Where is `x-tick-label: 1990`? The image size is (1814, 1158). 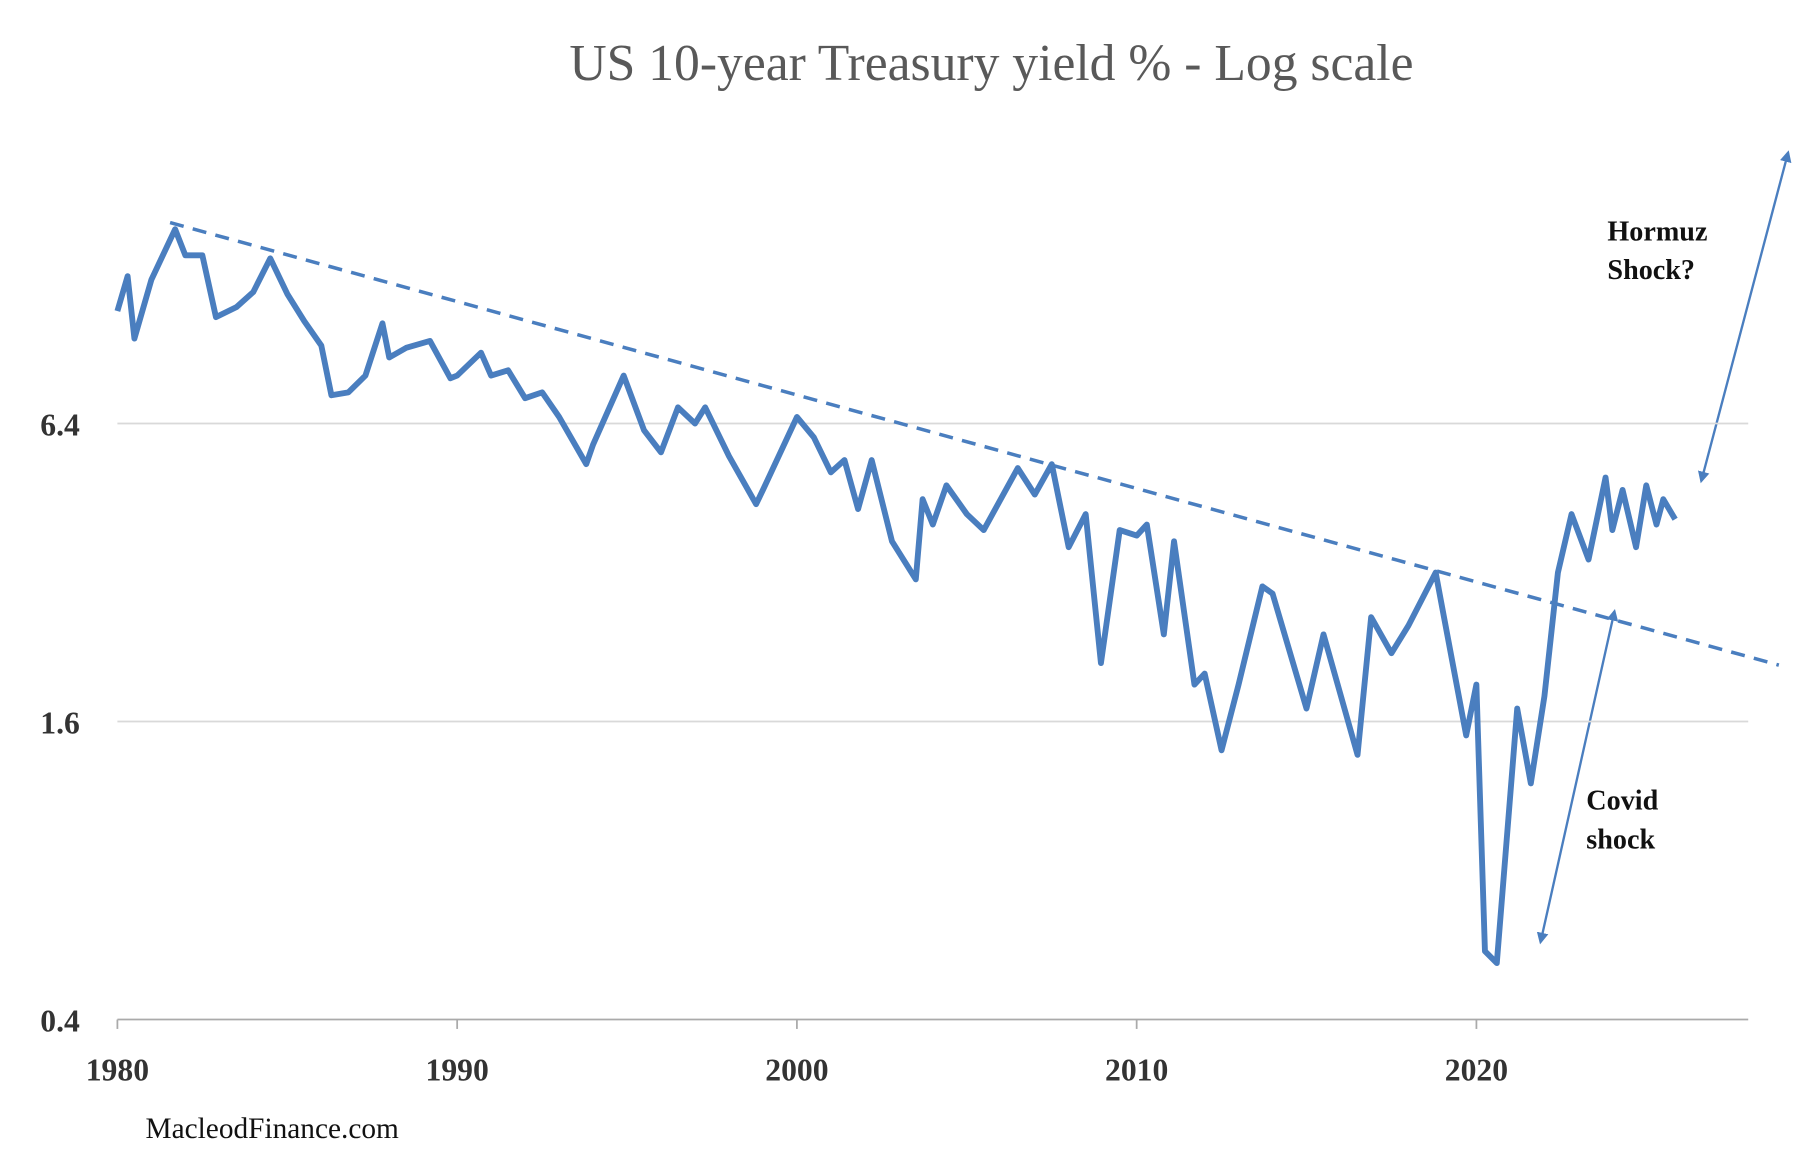
x-tick-label: 1990 is located at coordinates (456, 1070).